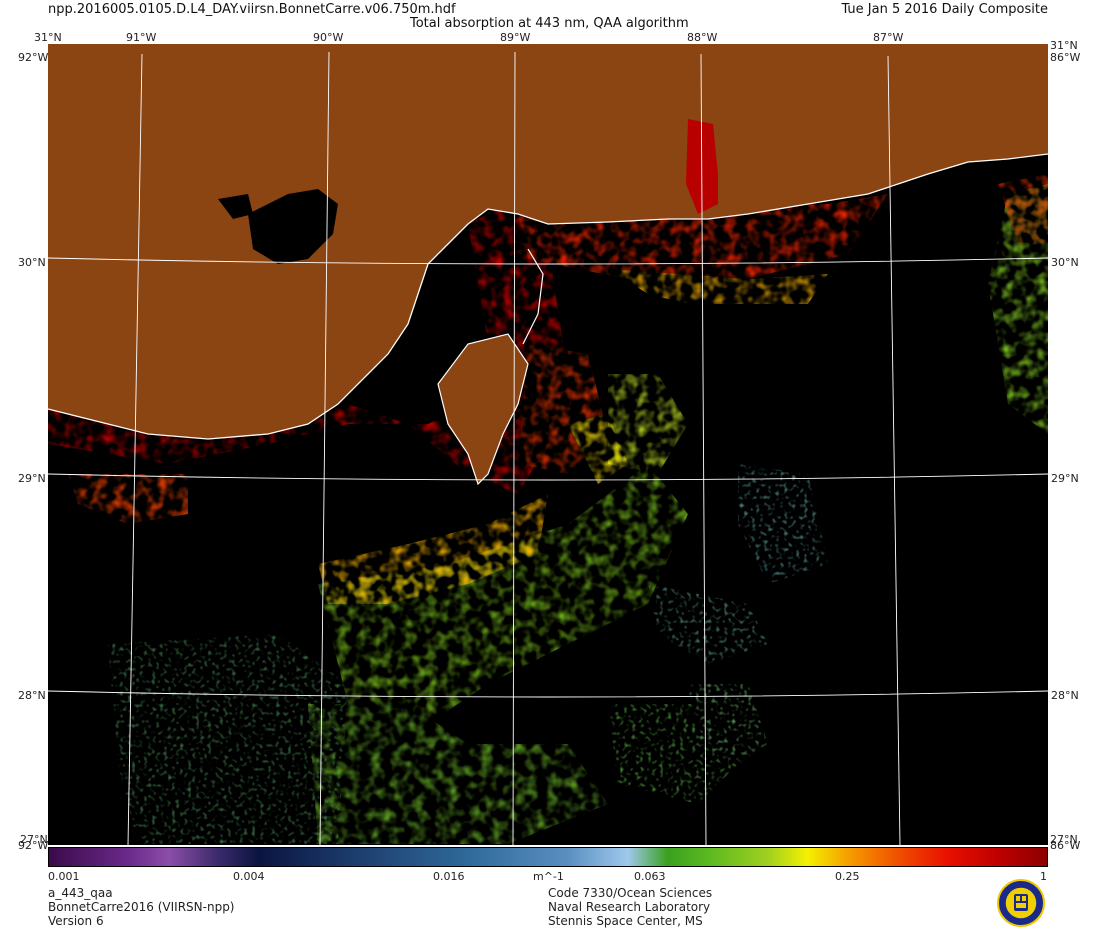 This screenshot has height=931, width=1096. What do you see at coordinates (32, 478) in the screenshot?
I see `lat-label-29n-left: 29°N` at bounding box center [32, 478].